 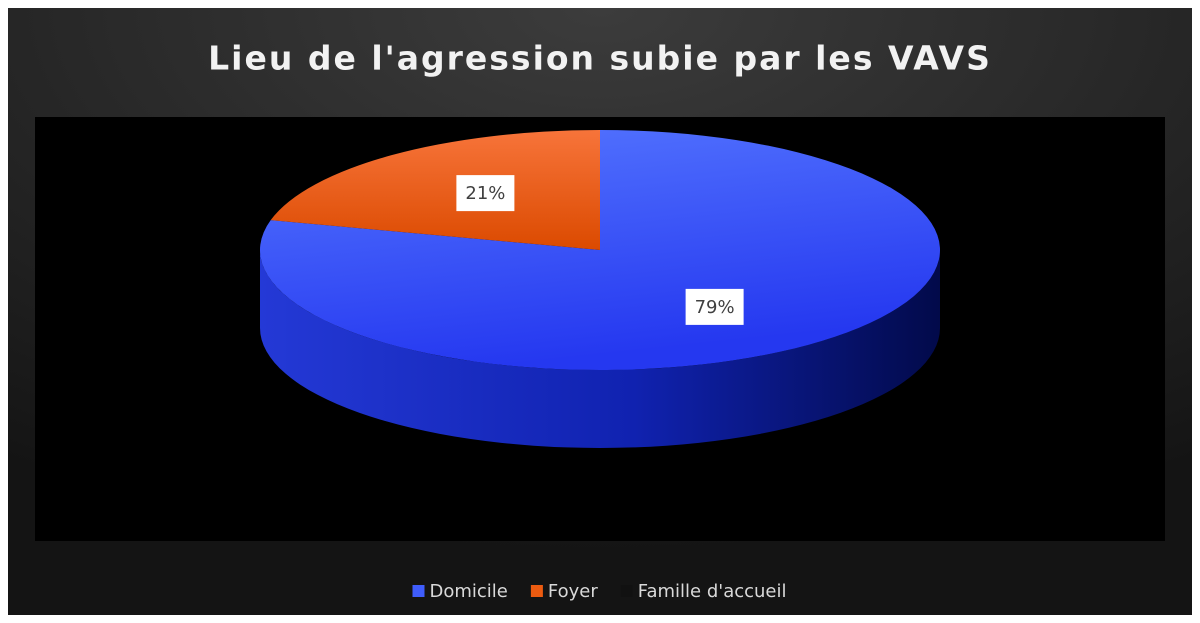 I want to click on legend-label: Foyer, so click(x=573, y=591).